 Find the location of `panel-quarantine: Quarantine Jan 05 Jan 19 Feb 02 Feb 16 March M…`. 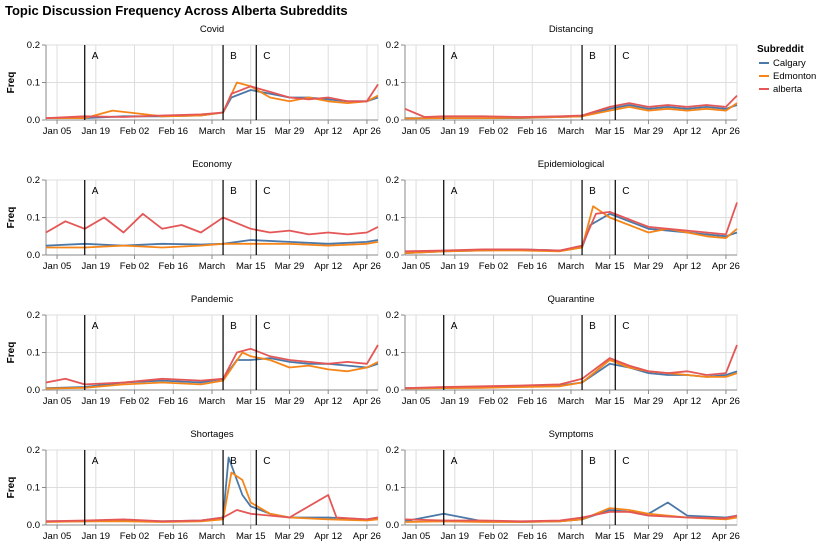

panel-quarantine: Quarantine Jan 05 Jan 19 Feb 02 Feb 16 March M… is located at coordinates (563, 350).